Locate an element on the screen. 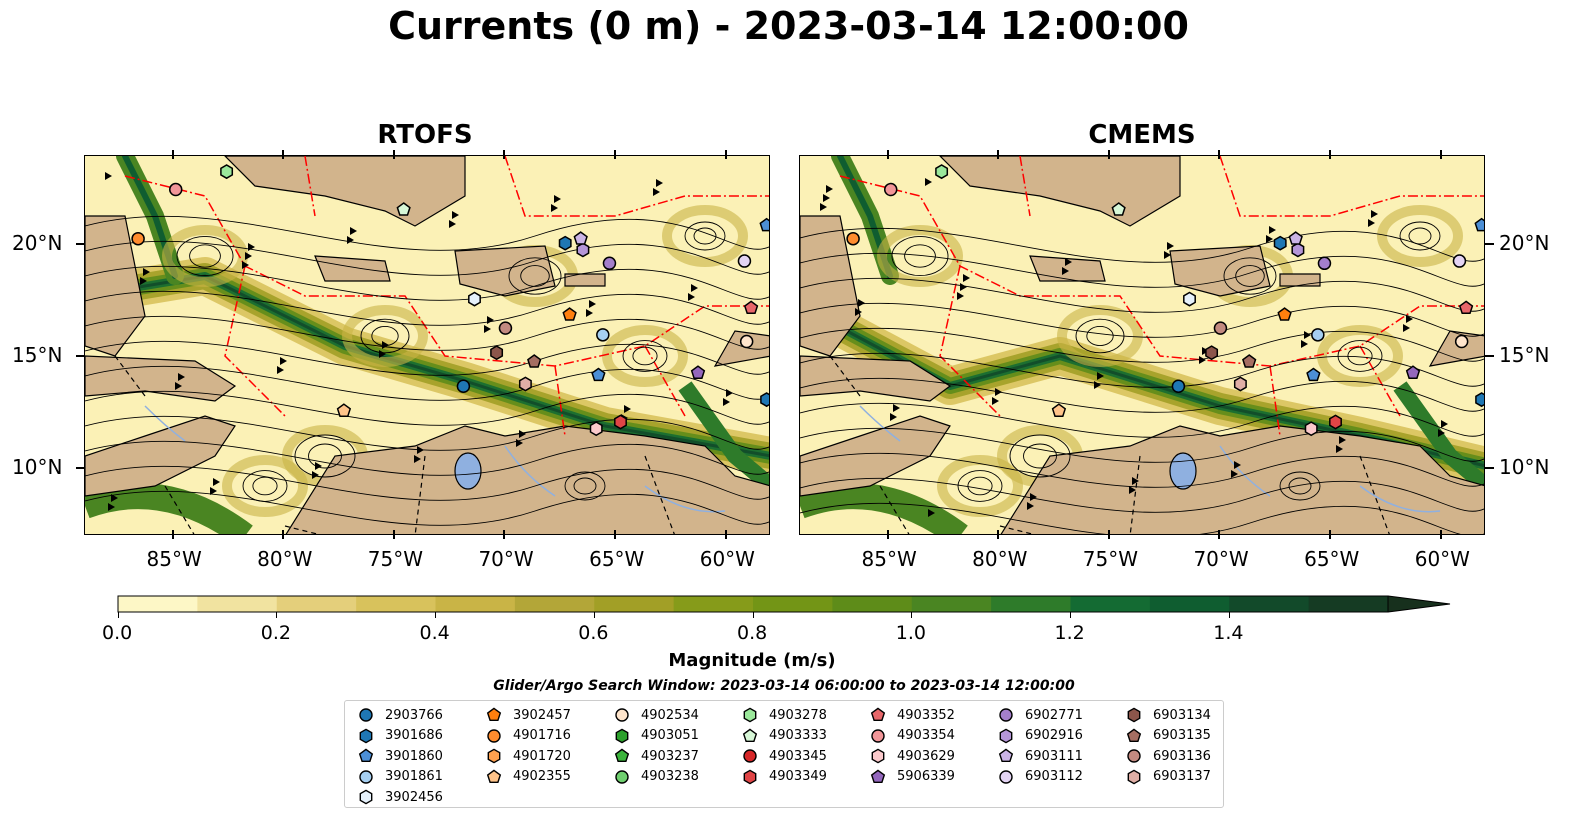  legend-label: 5906339 is located at coordinates (926, 776).